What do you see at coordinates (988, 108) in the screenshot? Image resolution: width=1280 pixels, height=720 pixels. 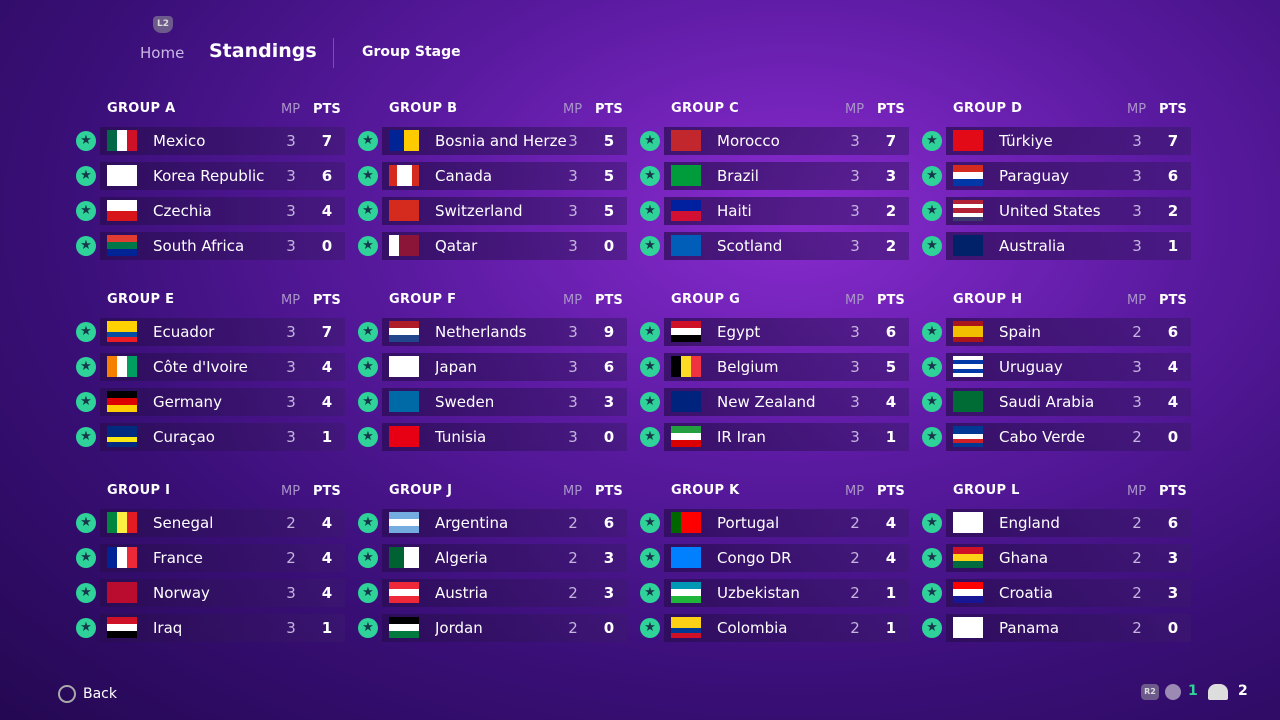 I see `group-name: GROUP D` at bounding box center [988, 108].